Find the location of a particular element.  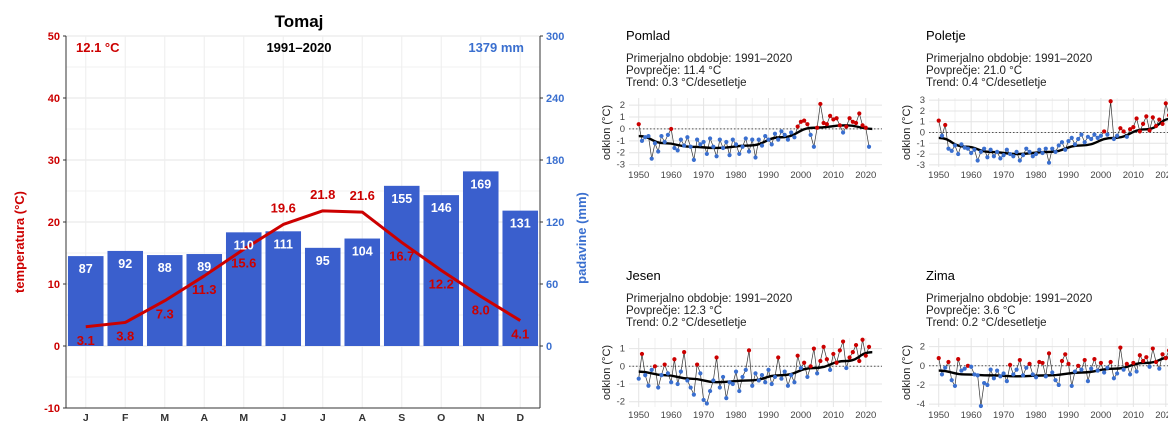

precipitation-label: 111 is located at coordinates (284, 244).